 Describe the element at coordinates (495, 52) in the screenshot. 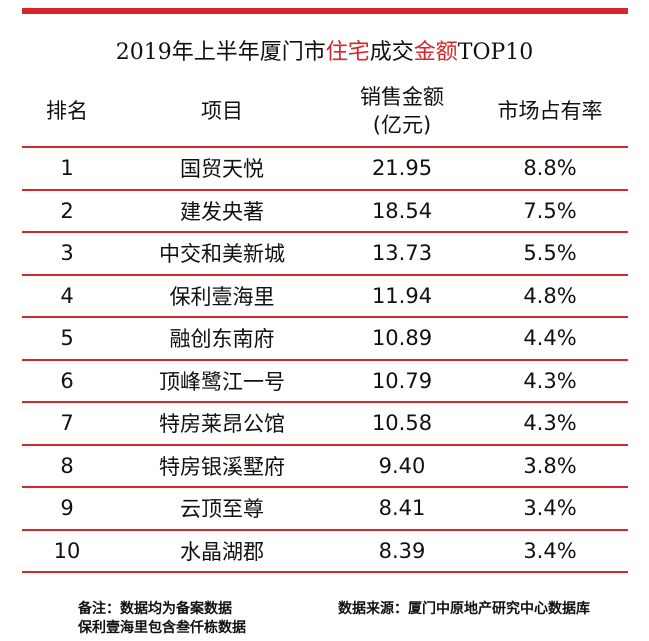

I see `title-part: TOP10` at that location.